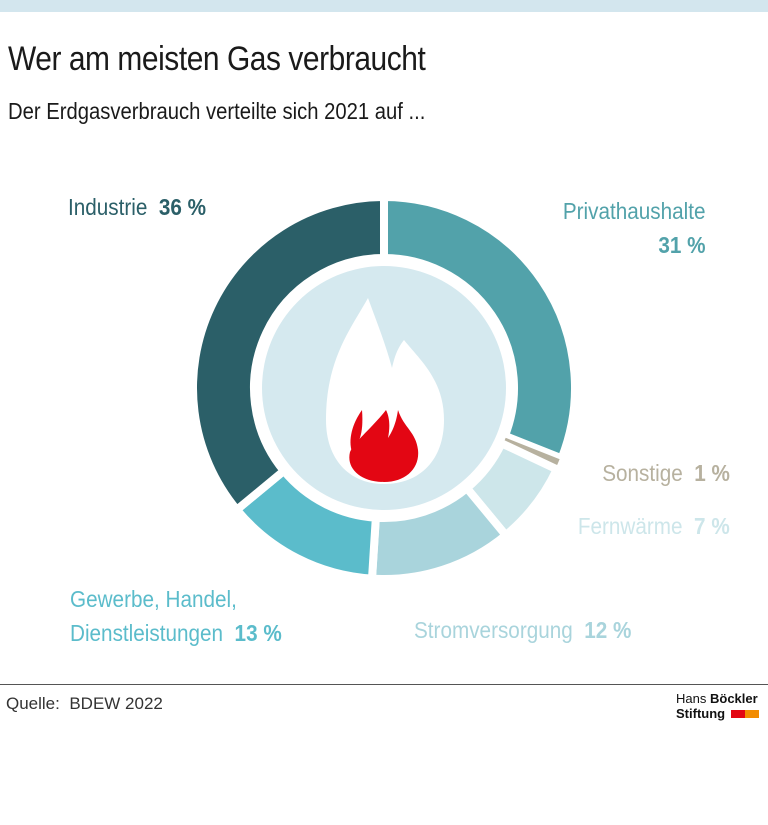 The image size is (768, 825). Describe the element at coordinates (137, 207) in the screenshot. I see `label-industrie: Industrie 36 %` at that location.